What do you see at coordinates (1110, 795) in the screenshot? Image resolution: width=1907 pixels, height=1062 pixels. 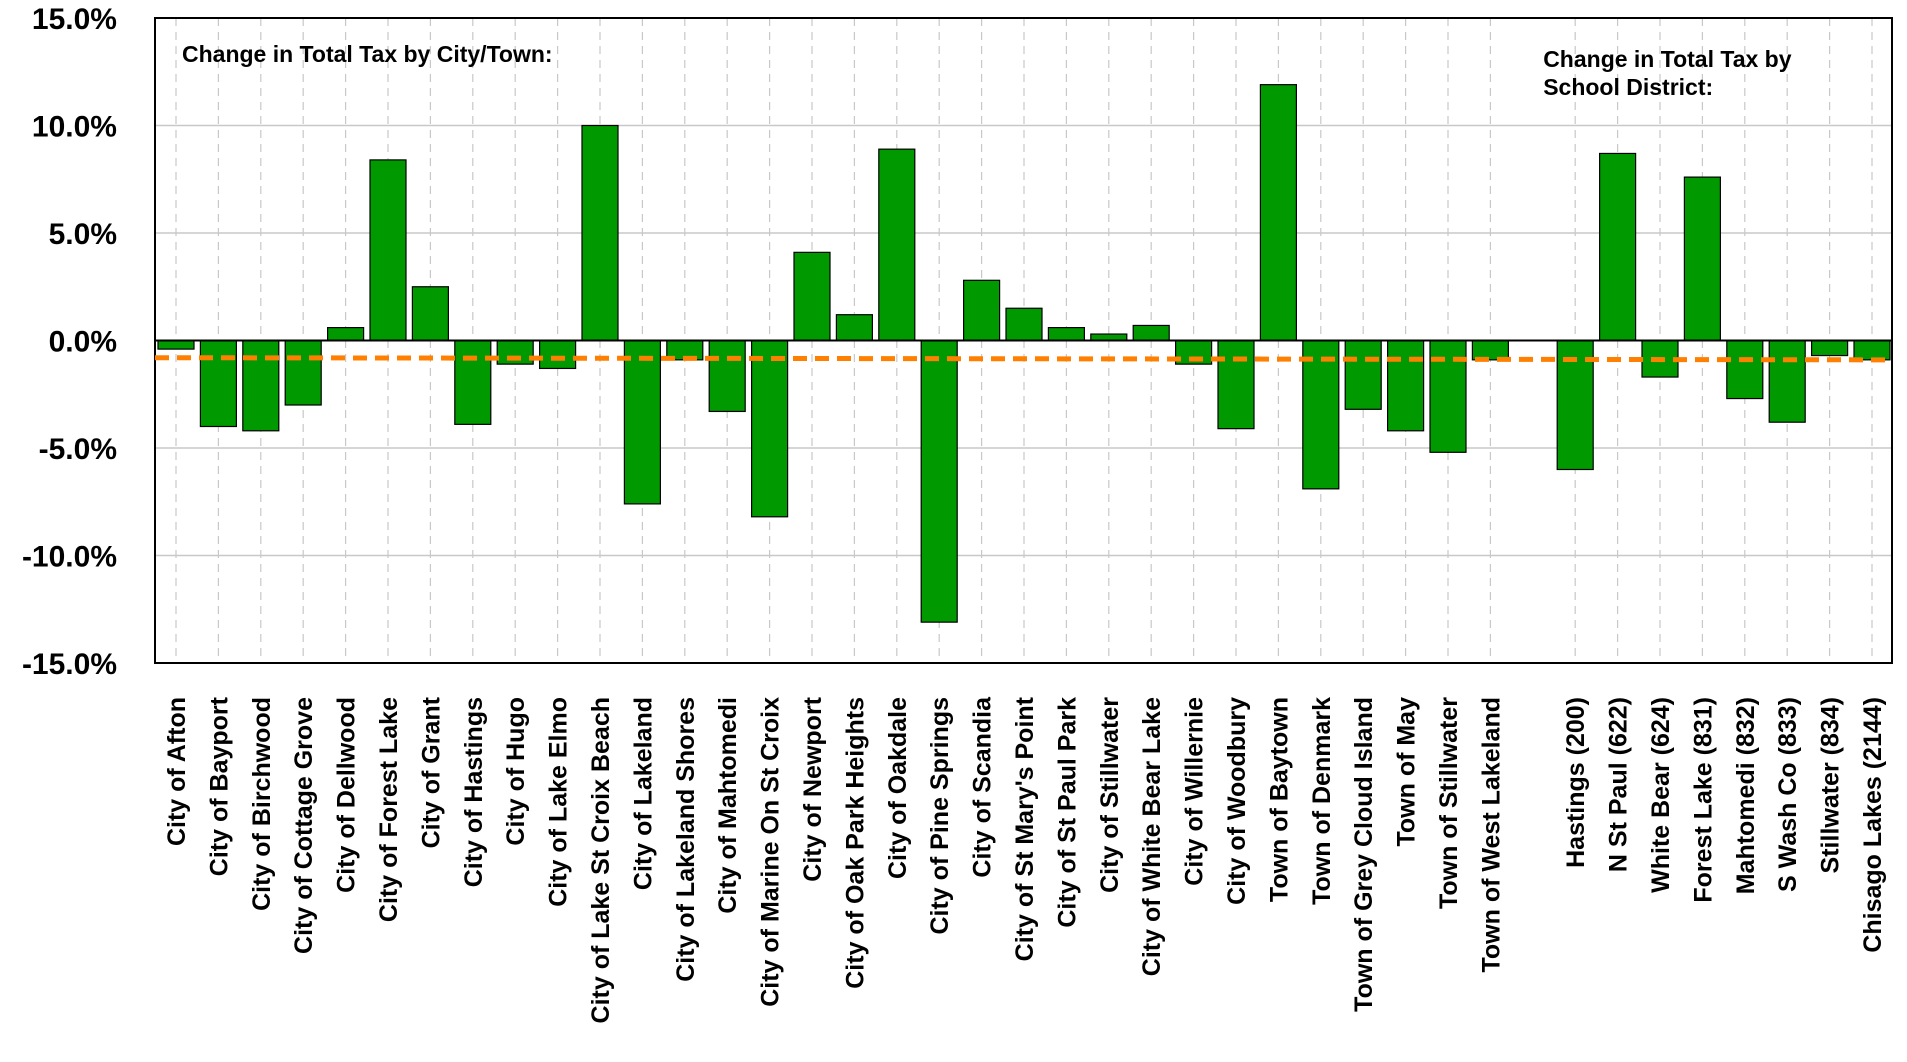 I see `x-tick-label: City of Stillwater` at bounding box center [1110, 795].